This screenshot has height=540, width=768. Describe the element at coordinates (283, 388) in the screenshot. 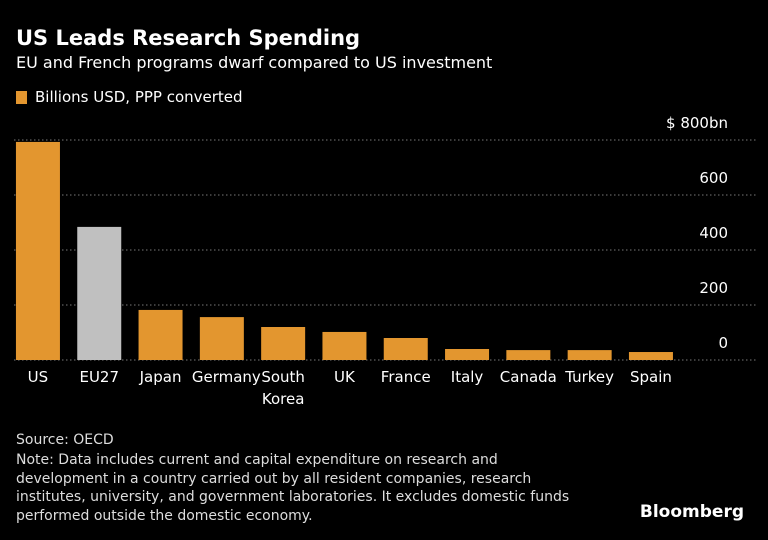

I see `x-tick-label: South Korea` at that location.